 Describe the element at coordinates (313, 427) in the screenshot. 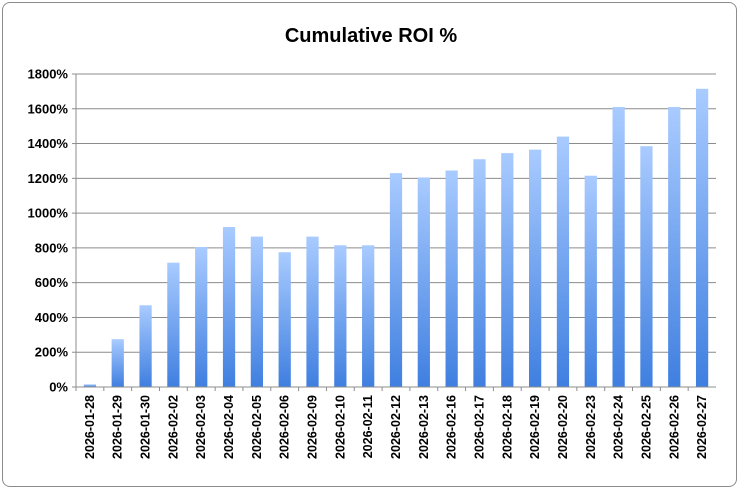

I see `x-tick-label: 2026-02-09` at that location.